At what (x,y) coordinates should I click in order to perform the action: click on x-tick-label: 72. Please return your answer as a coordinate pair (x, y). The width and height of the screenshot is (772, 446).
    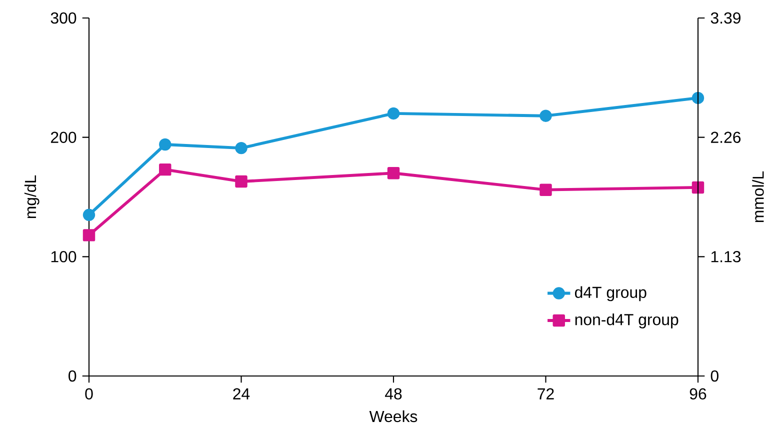
    Looking at the image, I should click on (546, 394).